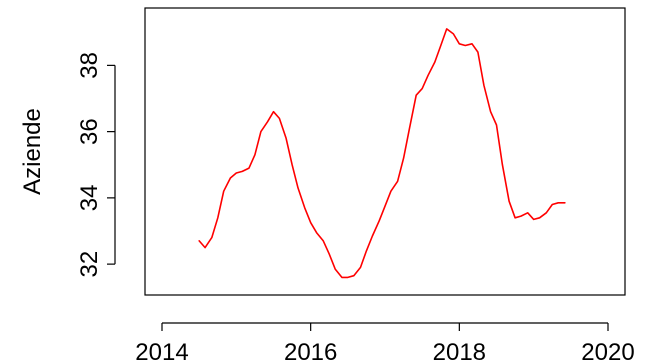  I want to click on y-tick-label: 32, so click(89, 264).